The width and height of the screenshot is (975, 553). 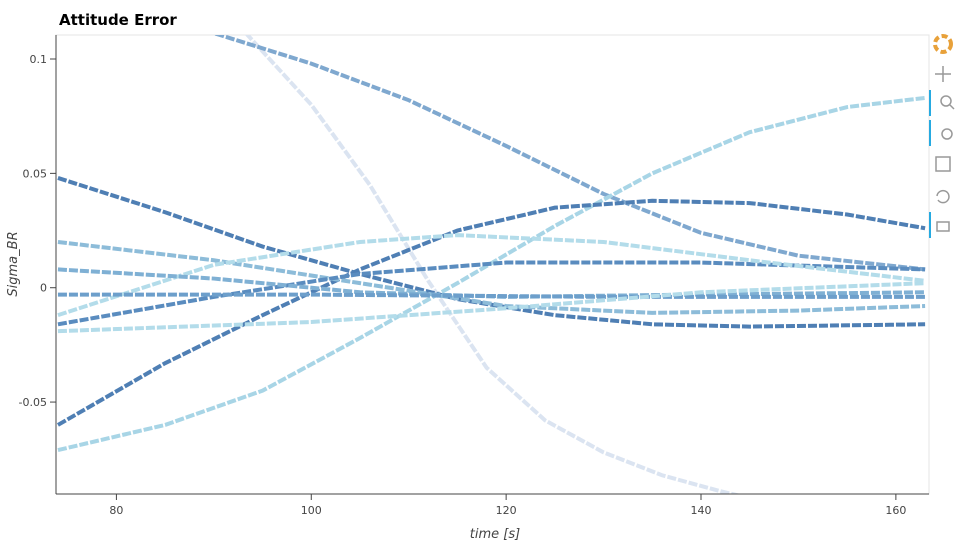 I want to click on chart-title: Attitude Error, so click(x=118, y=20).